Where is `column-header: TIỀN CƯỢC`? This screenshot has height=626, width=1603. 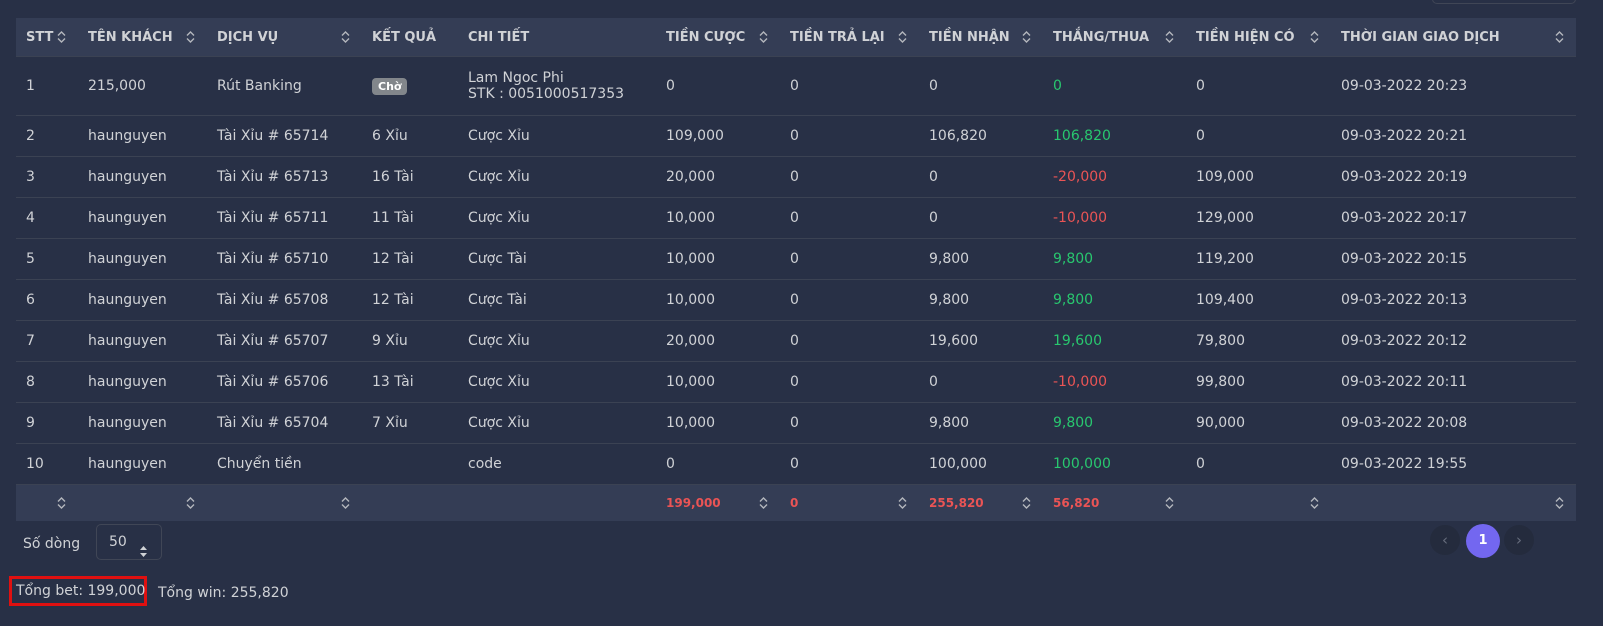
column-header: TIỀN CƯỢC is located at coordinates (718, 37).